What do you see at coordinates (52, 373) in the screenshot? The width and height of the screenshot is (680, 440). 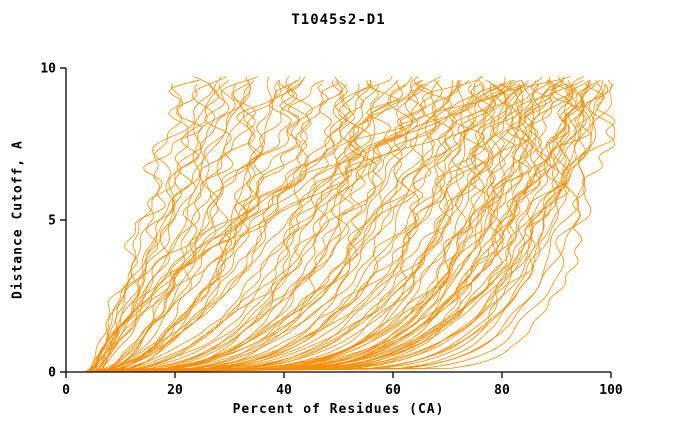 I see `y-tick-label: 0` at bounding box center [52, 373].